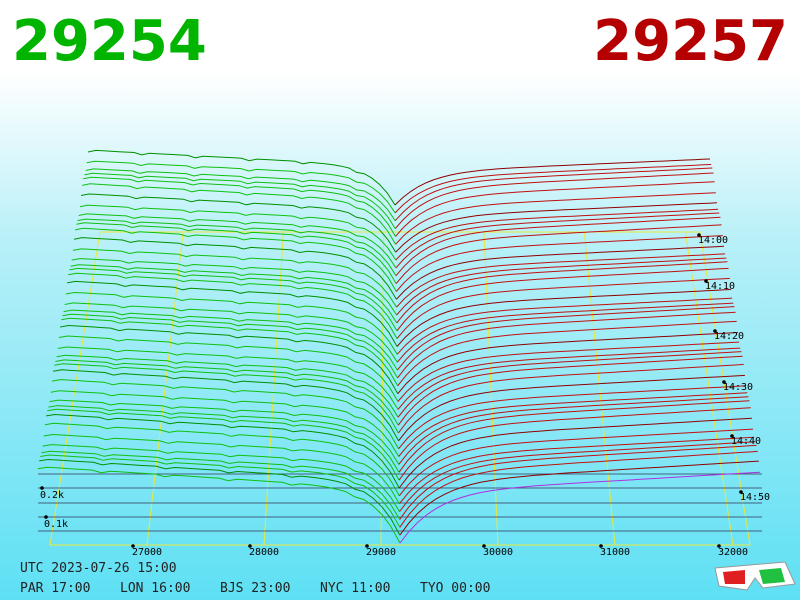  What do you see at coordinates (264, 552) in the screenshot?
I see `price-label: 28000` at bounding box center [264, 552].